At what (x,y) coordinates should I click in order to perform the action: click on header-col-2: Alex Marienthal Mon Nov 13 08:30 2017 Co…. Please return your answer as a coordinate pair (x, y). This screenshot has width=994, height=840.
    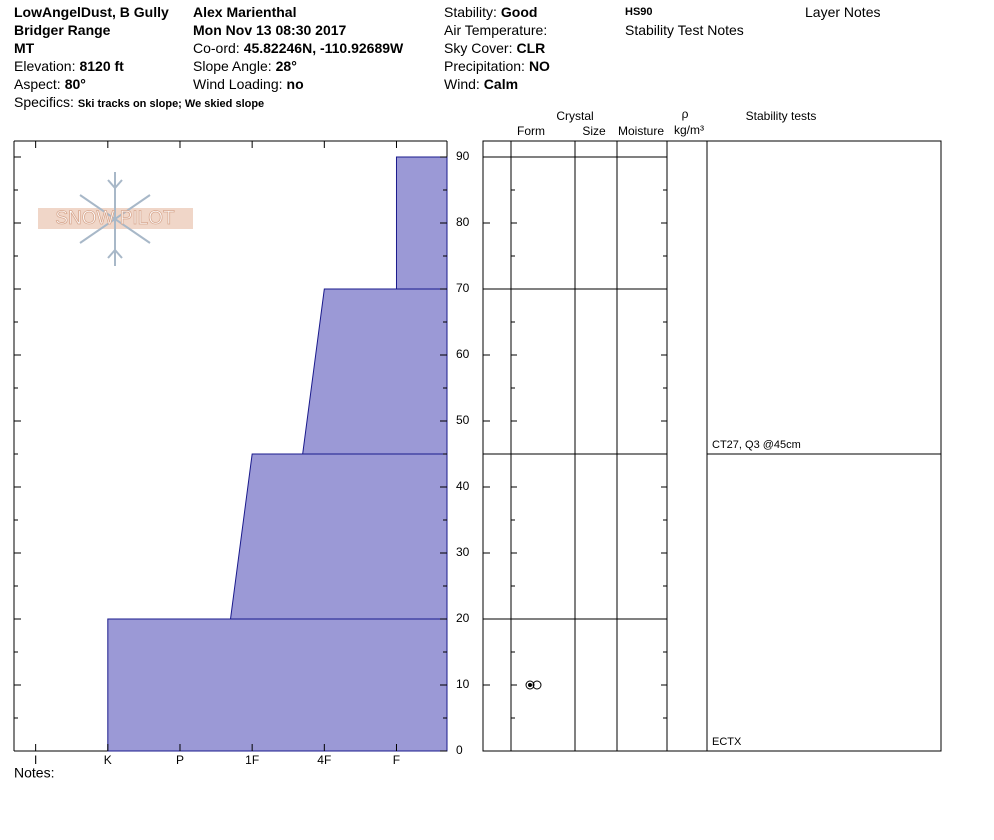
    Looking at the image, I should click on (298, 48).